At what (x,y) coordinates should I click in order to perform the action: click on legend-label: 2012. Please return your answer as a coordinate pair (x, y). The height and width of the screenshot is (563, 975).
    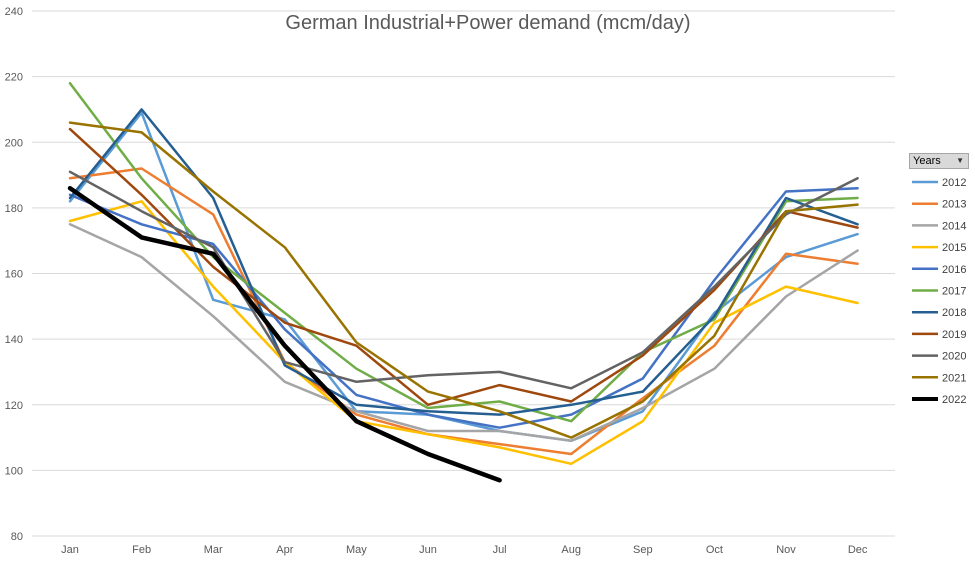
    Looking at the image, I should click on (954, 183).